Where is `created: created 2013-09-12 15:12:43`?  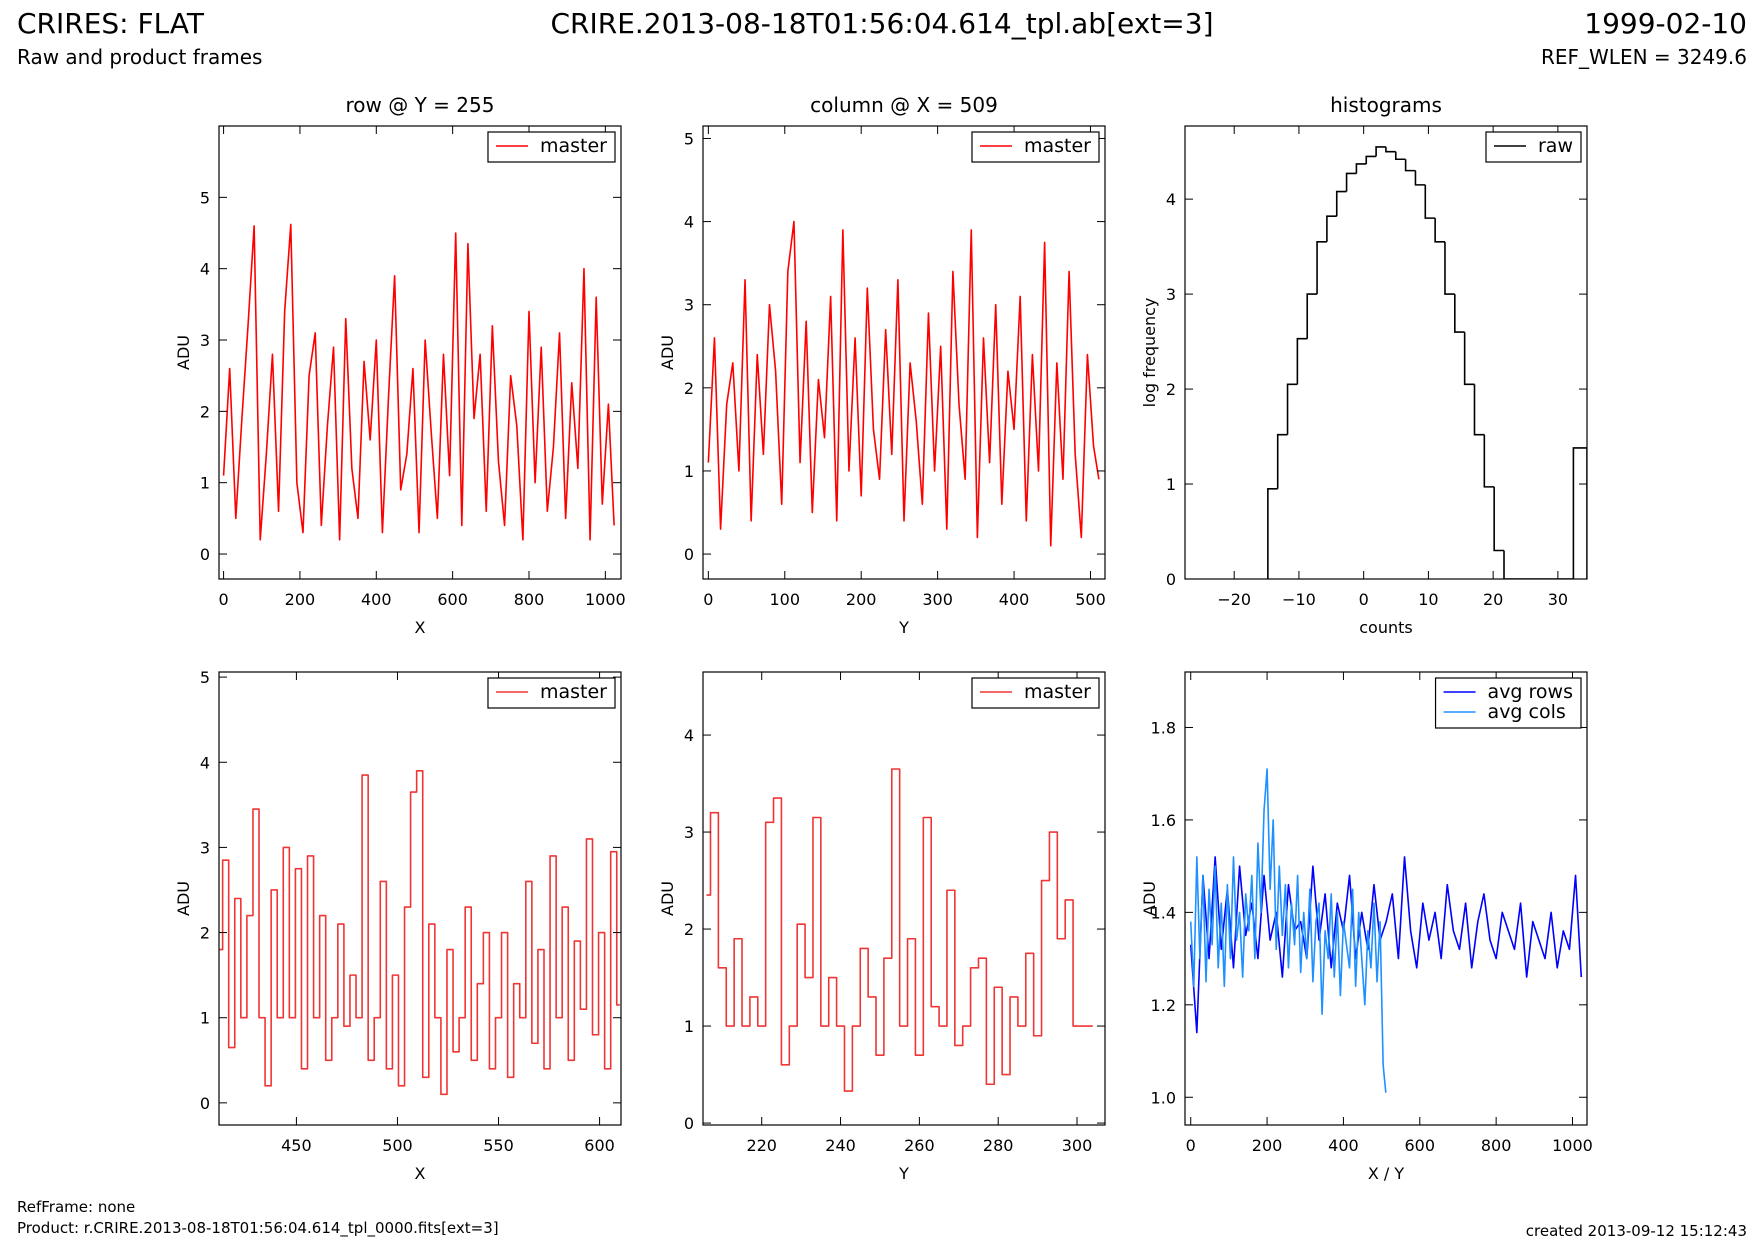
created: created 2013-09-12 15:12:43 is located at coordinates (1636, 1231).